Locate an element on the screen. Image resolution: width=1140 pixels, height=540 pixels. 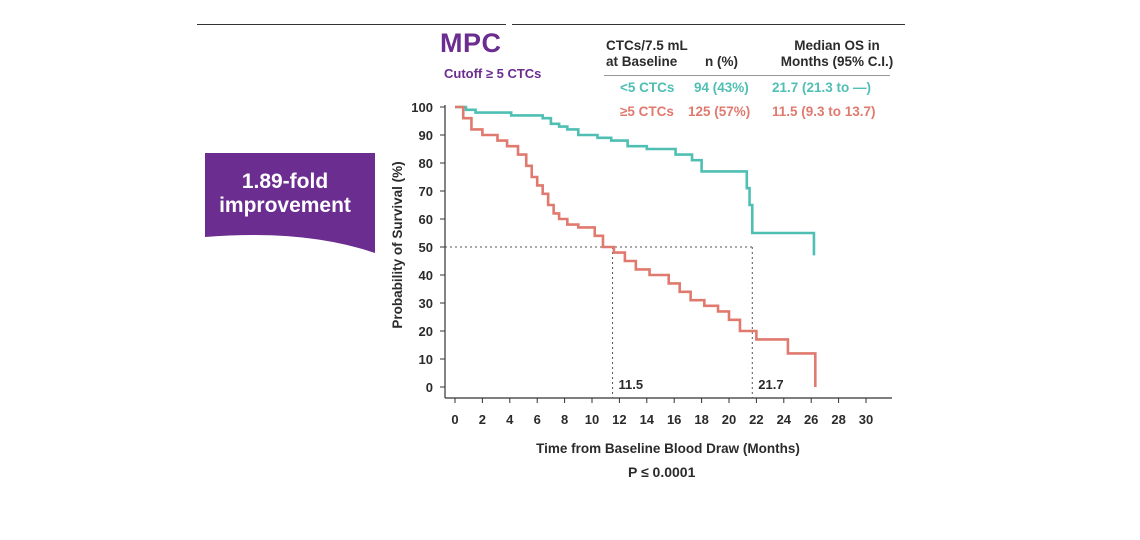
x-tick-label: 22 is located at coordinates (756, 419).